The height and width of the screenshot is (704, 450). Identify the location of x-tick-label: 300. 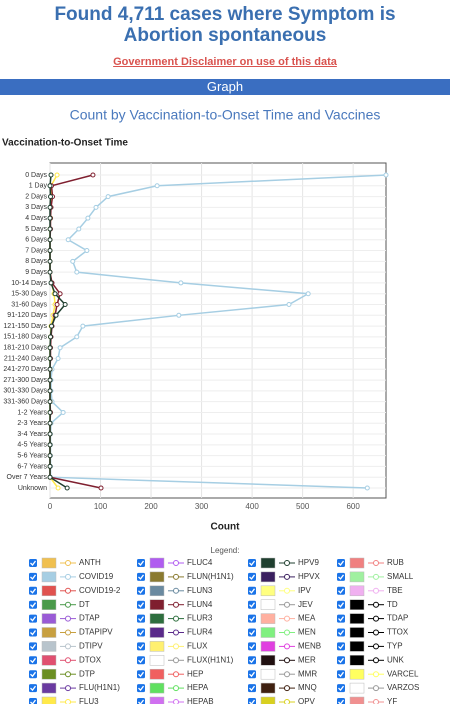
(202, 506).